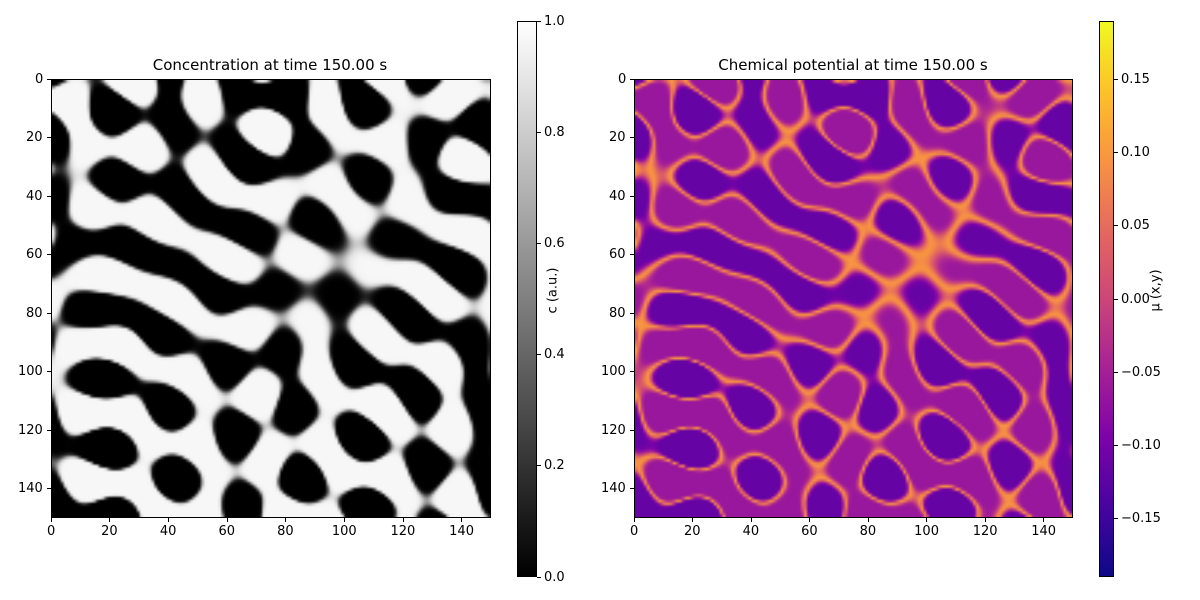 Image resolution: width=1200 pixels, height=600 pixels. I want to click on colorbar-tick-label: 0.0, so click(554, 577).